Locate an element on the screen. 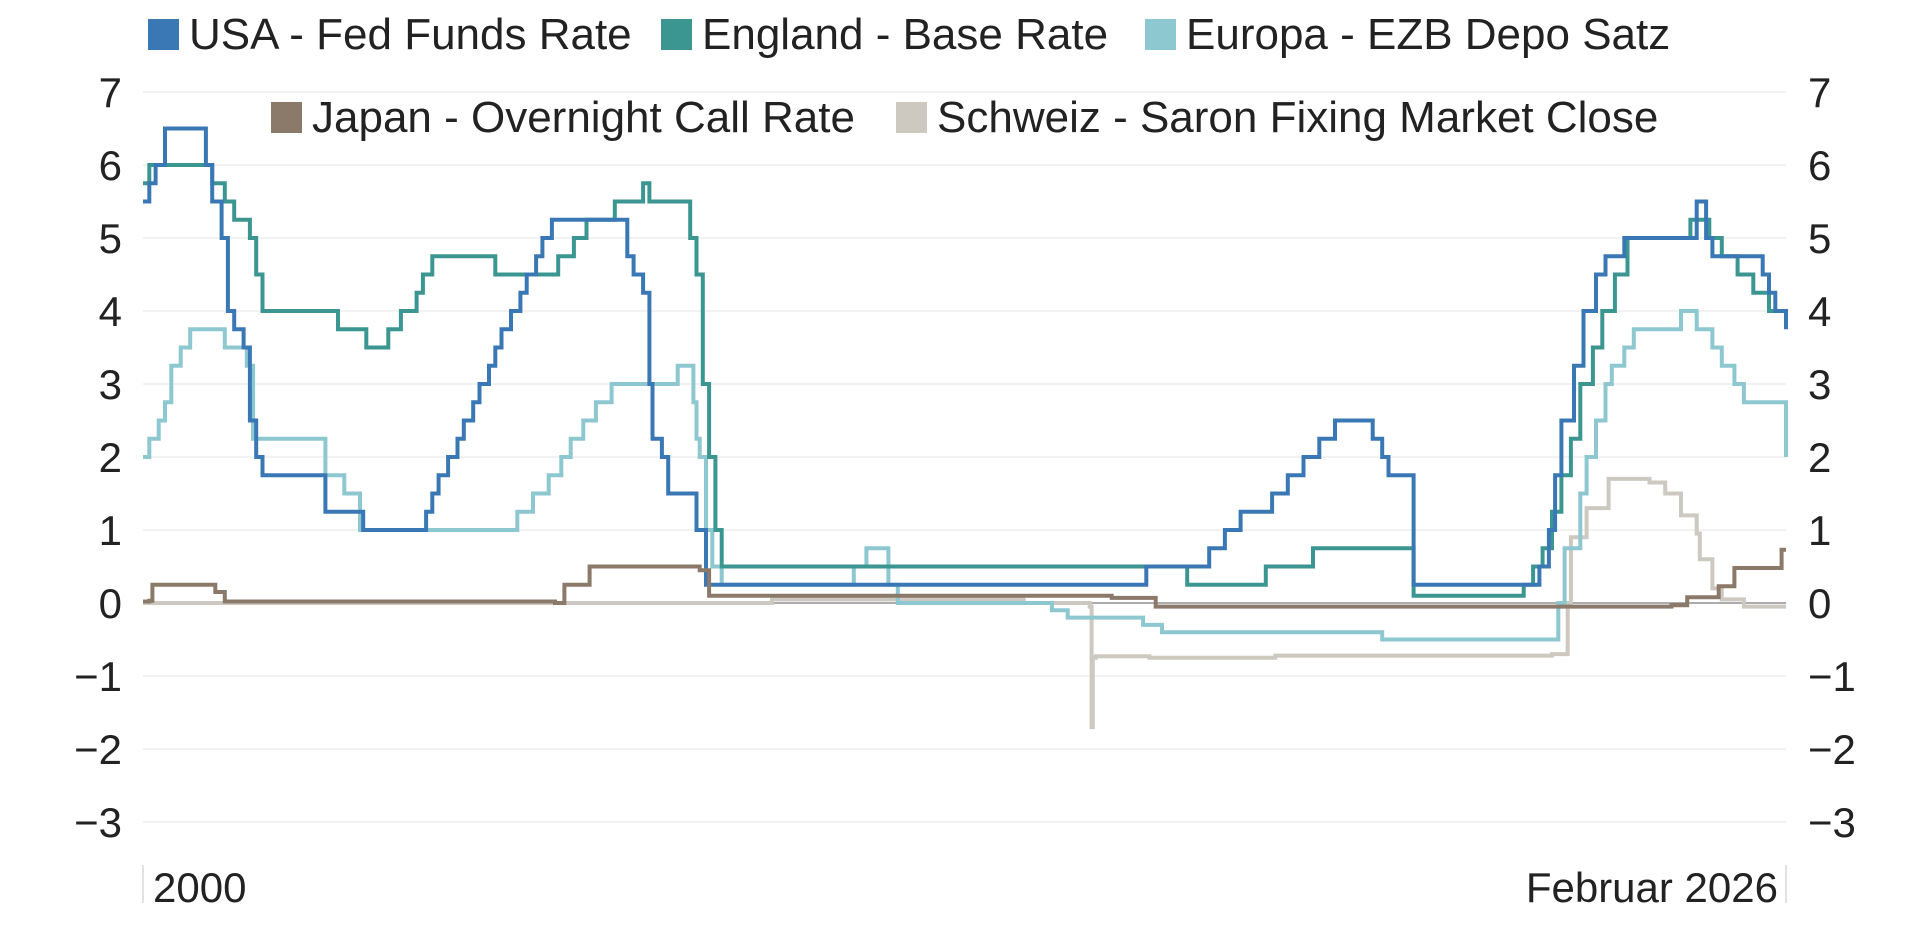  y-tick-label-right: −2 is located at coordinates (1832, 749).